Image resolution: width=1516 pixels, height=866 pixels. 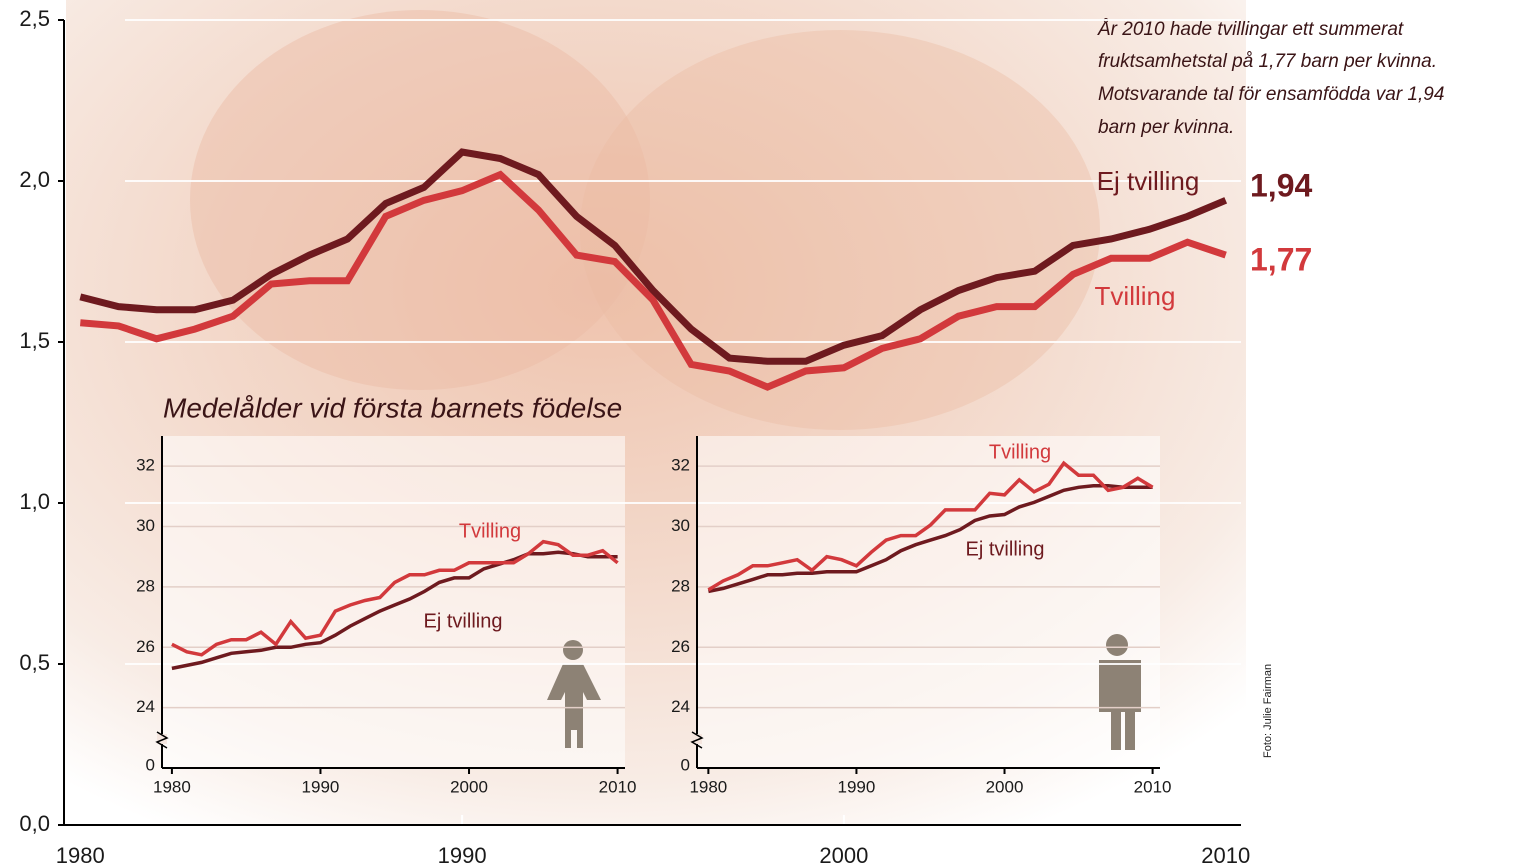 What do you see at coordinates (1117, 692) in the screenshot?
I see `man-icon` at bounding box center [1117, 692].